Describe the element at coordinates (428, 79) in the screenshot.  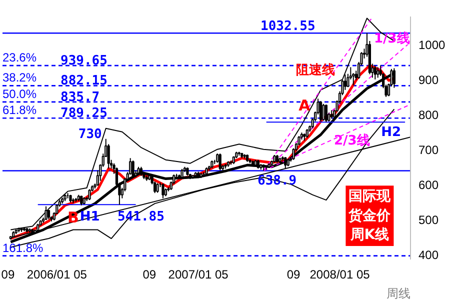
I see `y-tick-label: 900` at that location.